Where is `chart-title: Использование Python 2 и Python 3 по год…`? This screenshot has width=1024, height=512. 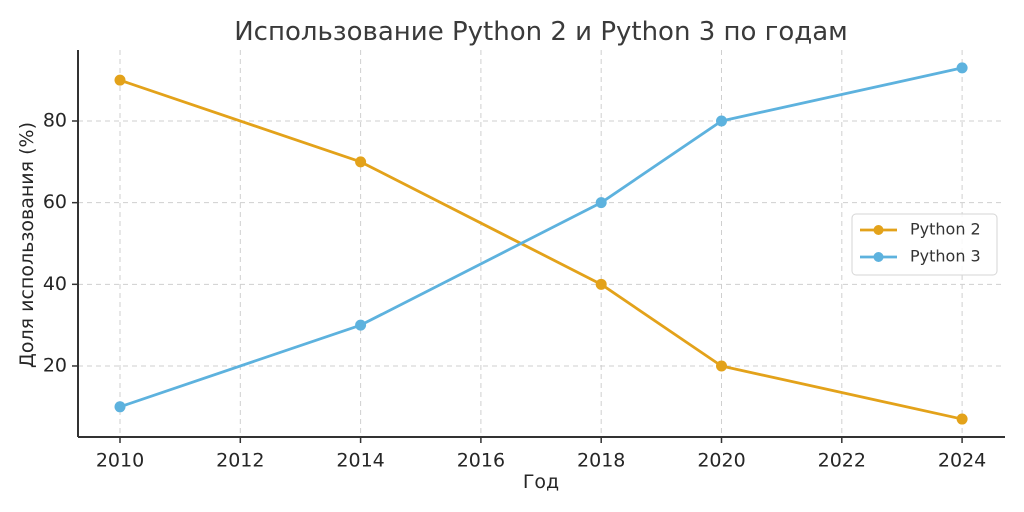
chart-title: Использование Python 2 и Python 3 по год… is located at coordinates (541, 32).